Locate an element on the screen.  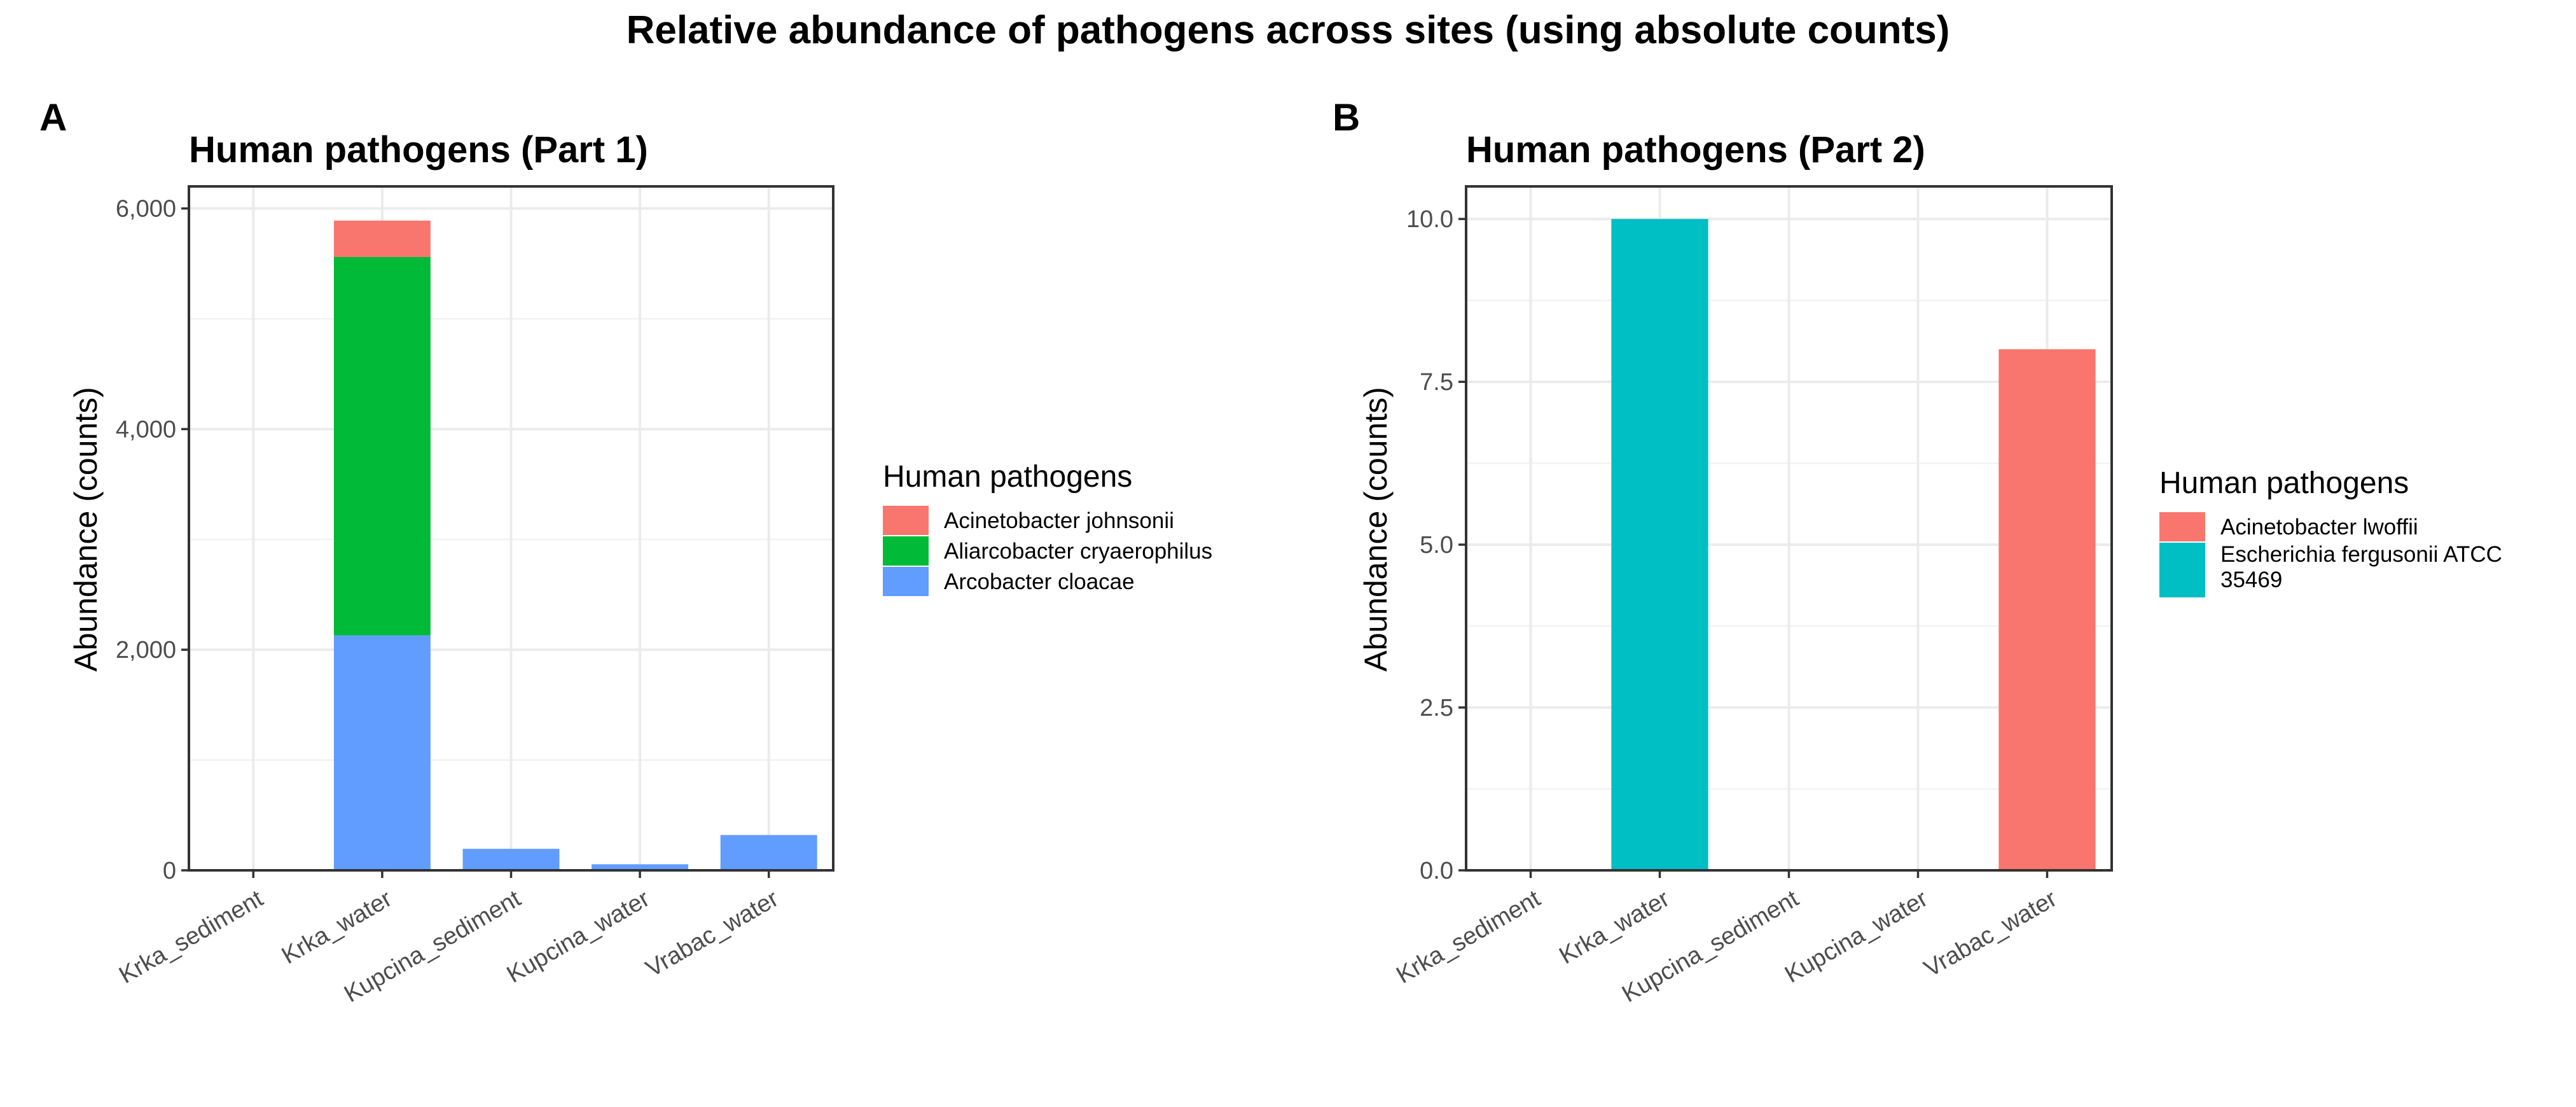
legend-label: Aliarcobacter cryaerophilus is located at coordinates (1078, 551).